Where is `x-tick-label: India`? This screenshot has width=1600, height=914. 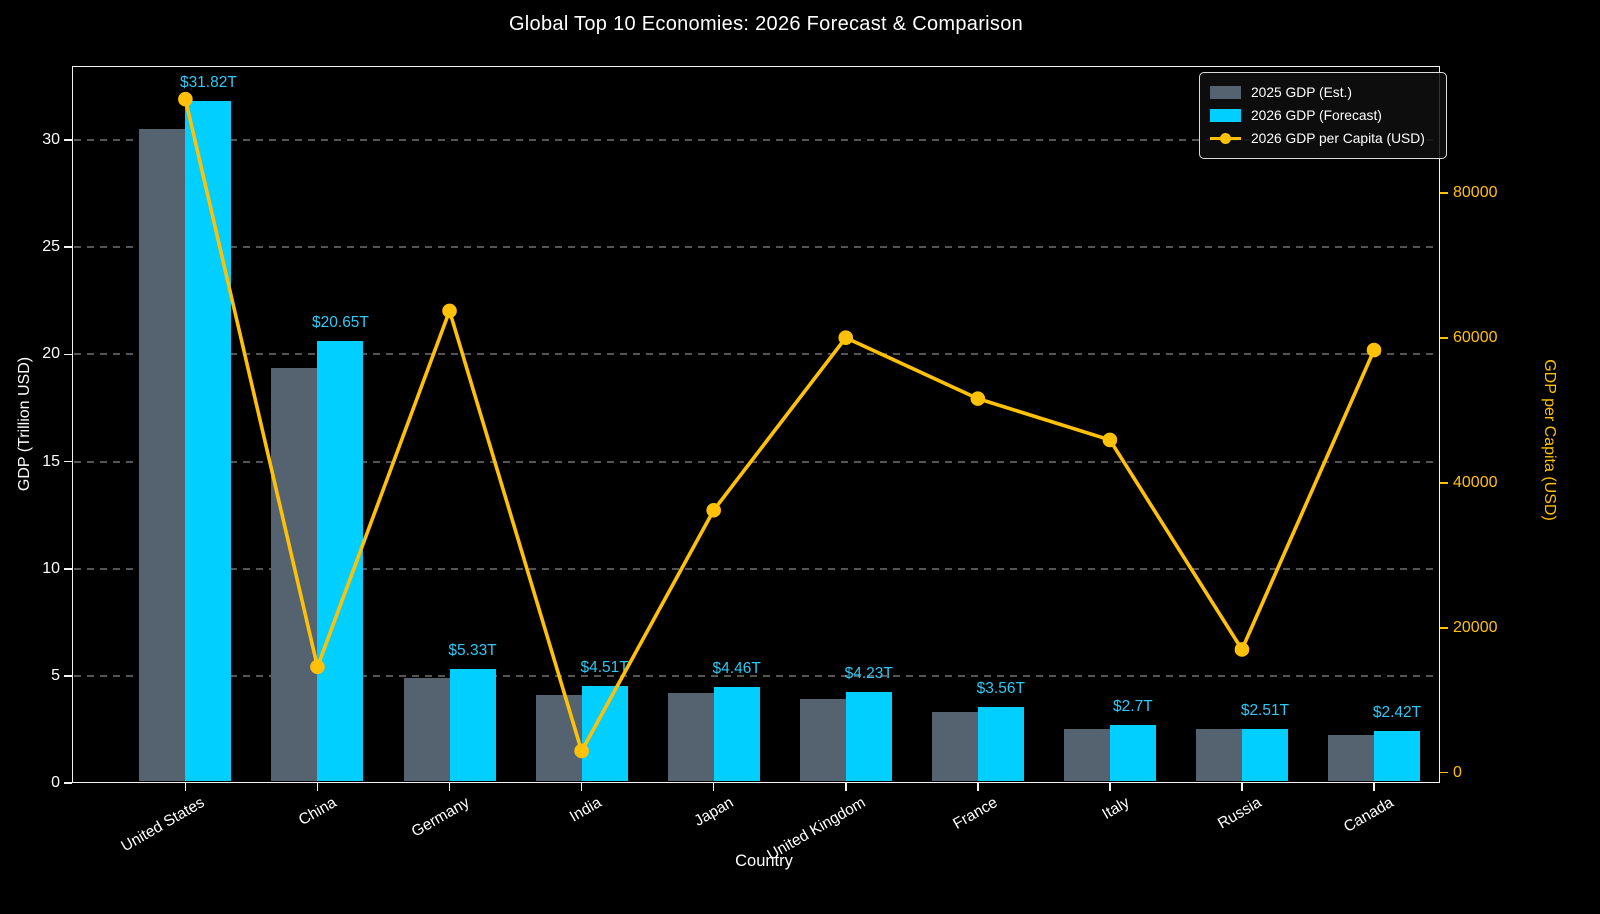 x-tick-label: India is located at coordinates (585, 810).